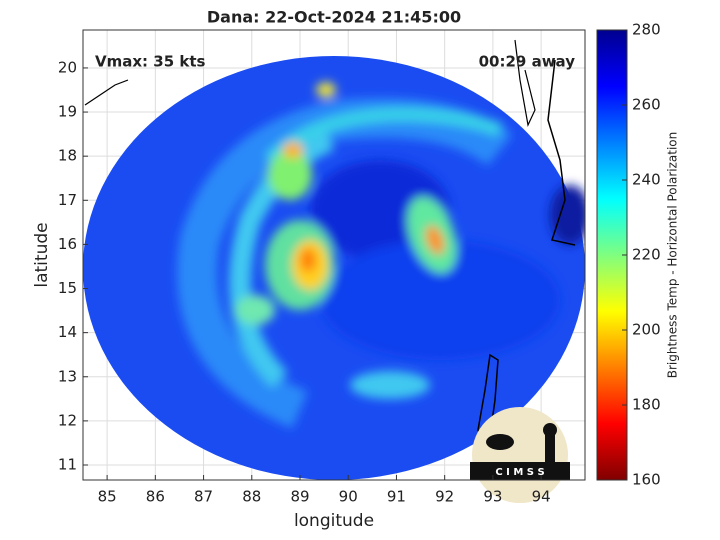 The height and width of the screenshot is (540, 720). Describe the element at coordinates (67, 288) in the screenshot. I see `y-tick-label: 15` at that location.